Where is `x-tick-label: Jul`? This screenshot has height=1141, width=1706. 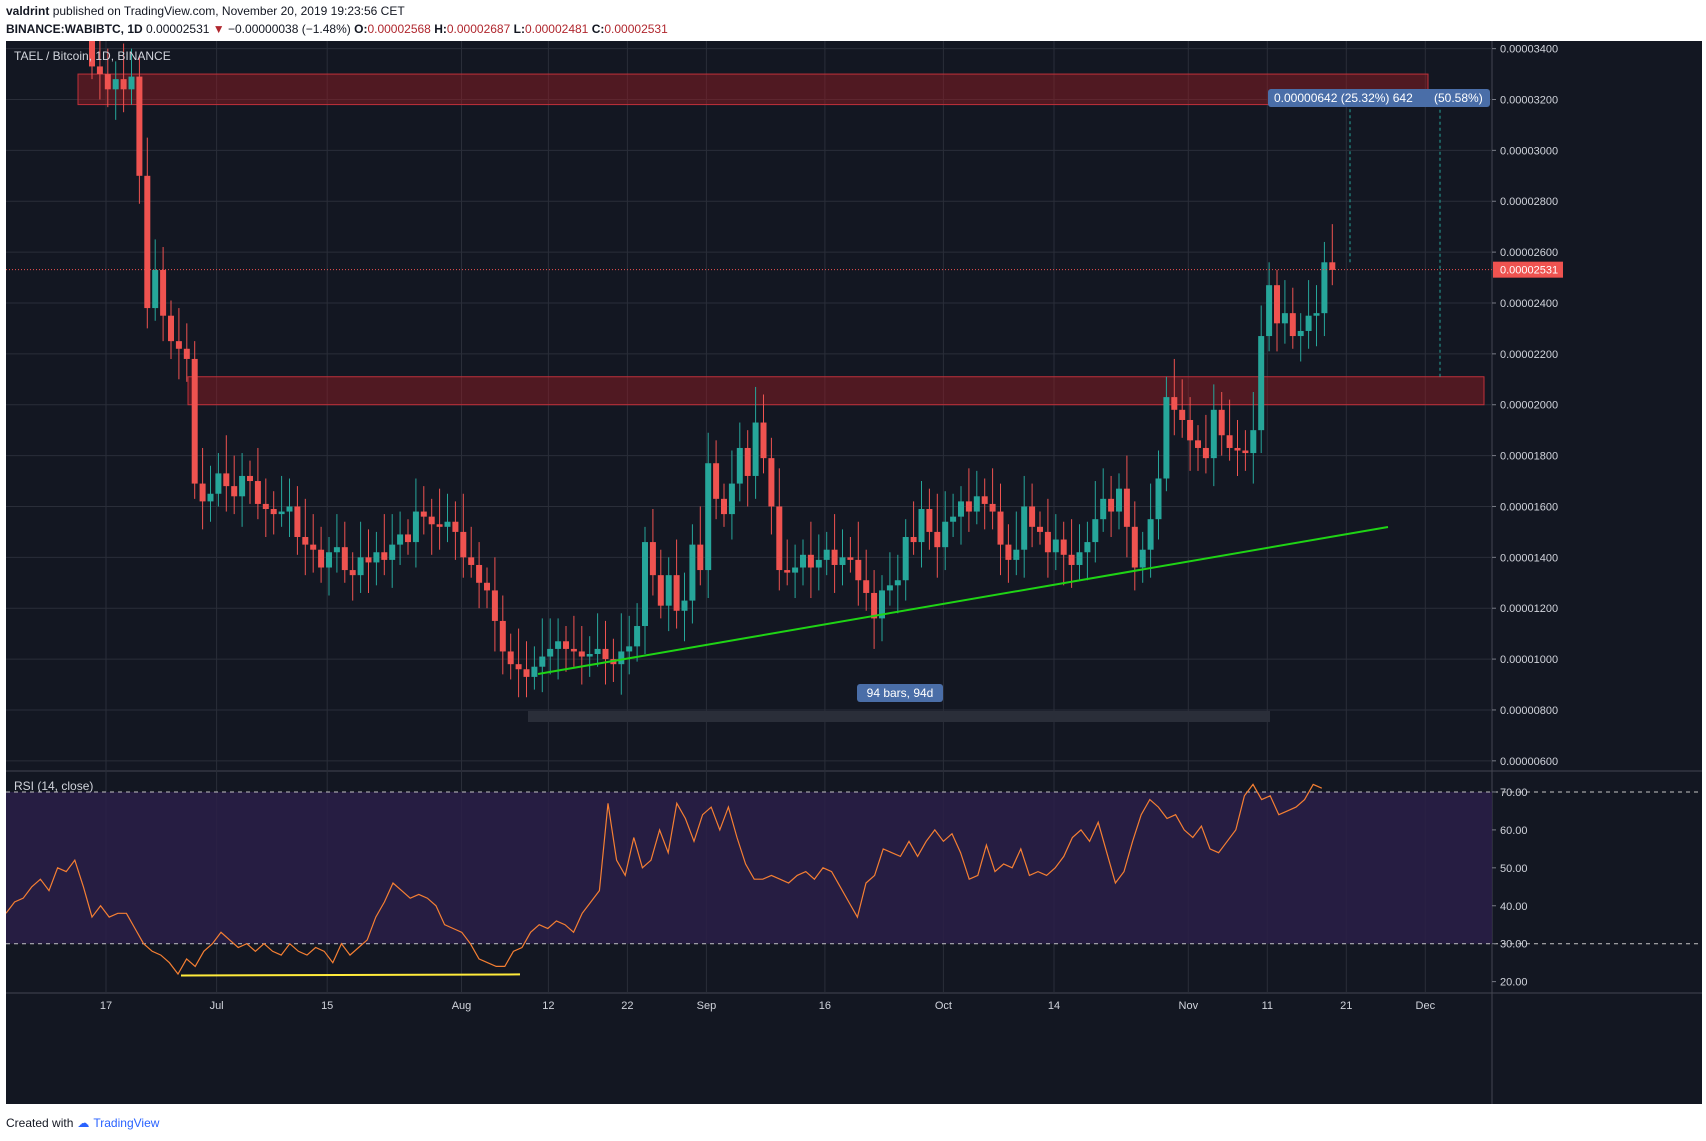 x-tick-label: Jul is located at coordinates (217, 1006).